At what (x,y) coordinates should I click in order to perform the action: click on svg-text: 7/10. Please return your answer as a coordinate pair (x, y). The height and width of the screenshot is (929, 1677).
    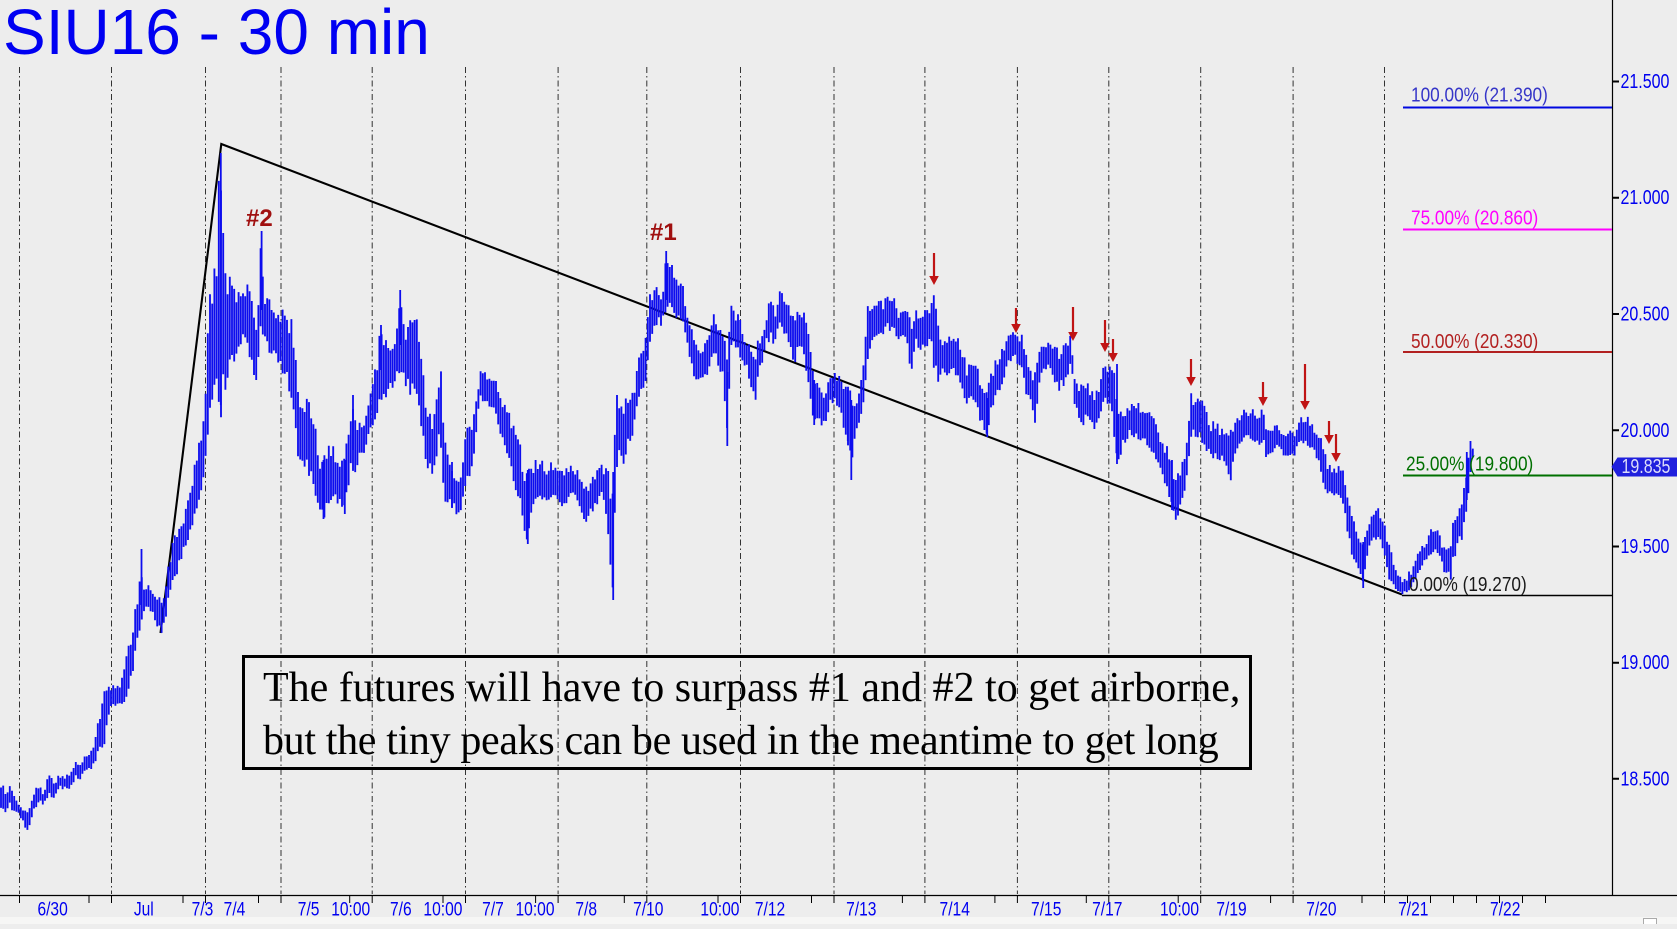
    Looking at the image, I should click on (648, 909).